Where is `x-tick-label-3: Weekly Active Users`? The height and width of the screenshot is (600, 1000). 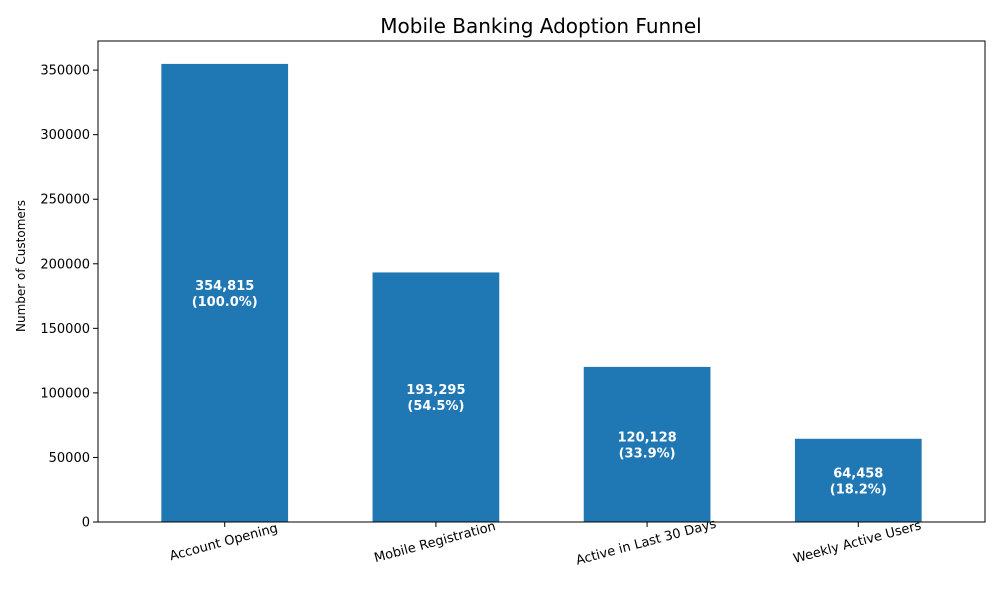
x-tick-label-3: Weekly Active Users is located at coordinates (857, 542).